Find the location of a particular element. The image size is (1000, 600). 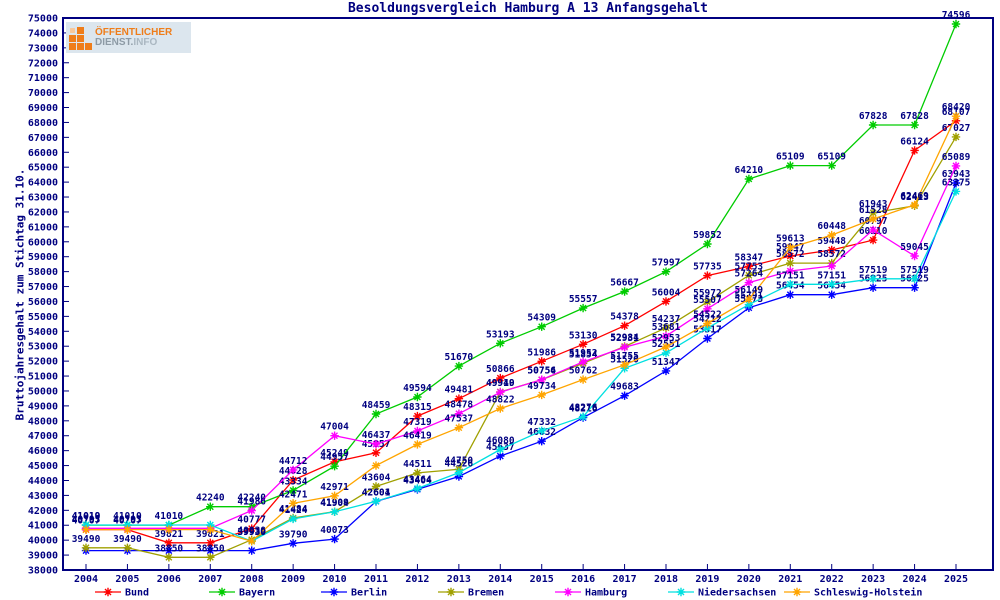

data-point-Bund-2014 is located at coordinates (500, 378).